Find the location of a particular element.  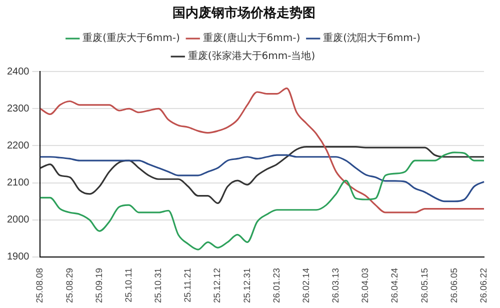

x-tick-label: 25.10.31 is located at coordinates (158, 286).